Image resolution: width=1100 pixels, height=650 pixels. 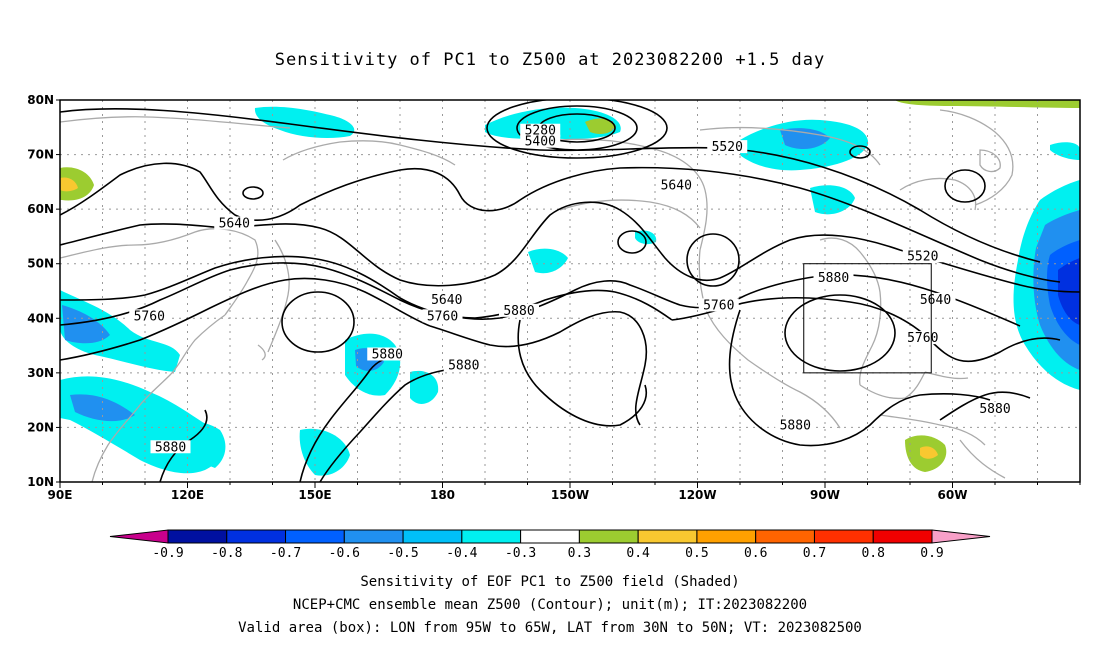 What do you see at coordinates (805, 139) in the screenshot?
I see `shade-blue-canada-n` at bounding box center [805, 139].